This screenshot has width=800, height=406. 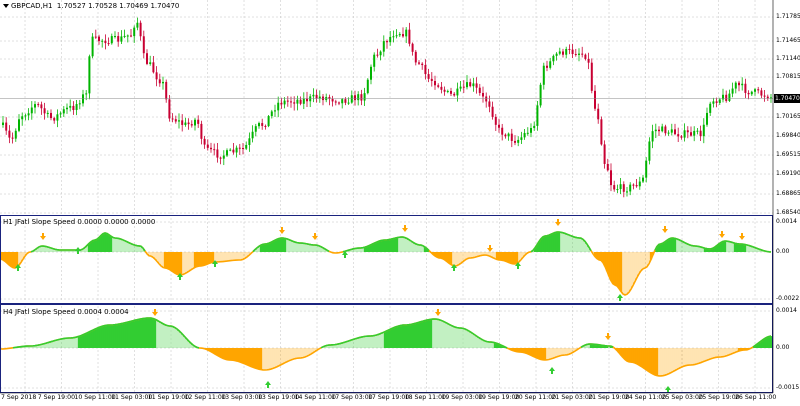 What do you see at coordinates (788, 298) in the screenshot?
I see `ind1-y-tick: -0.0022` at bounding box center [788, 298].